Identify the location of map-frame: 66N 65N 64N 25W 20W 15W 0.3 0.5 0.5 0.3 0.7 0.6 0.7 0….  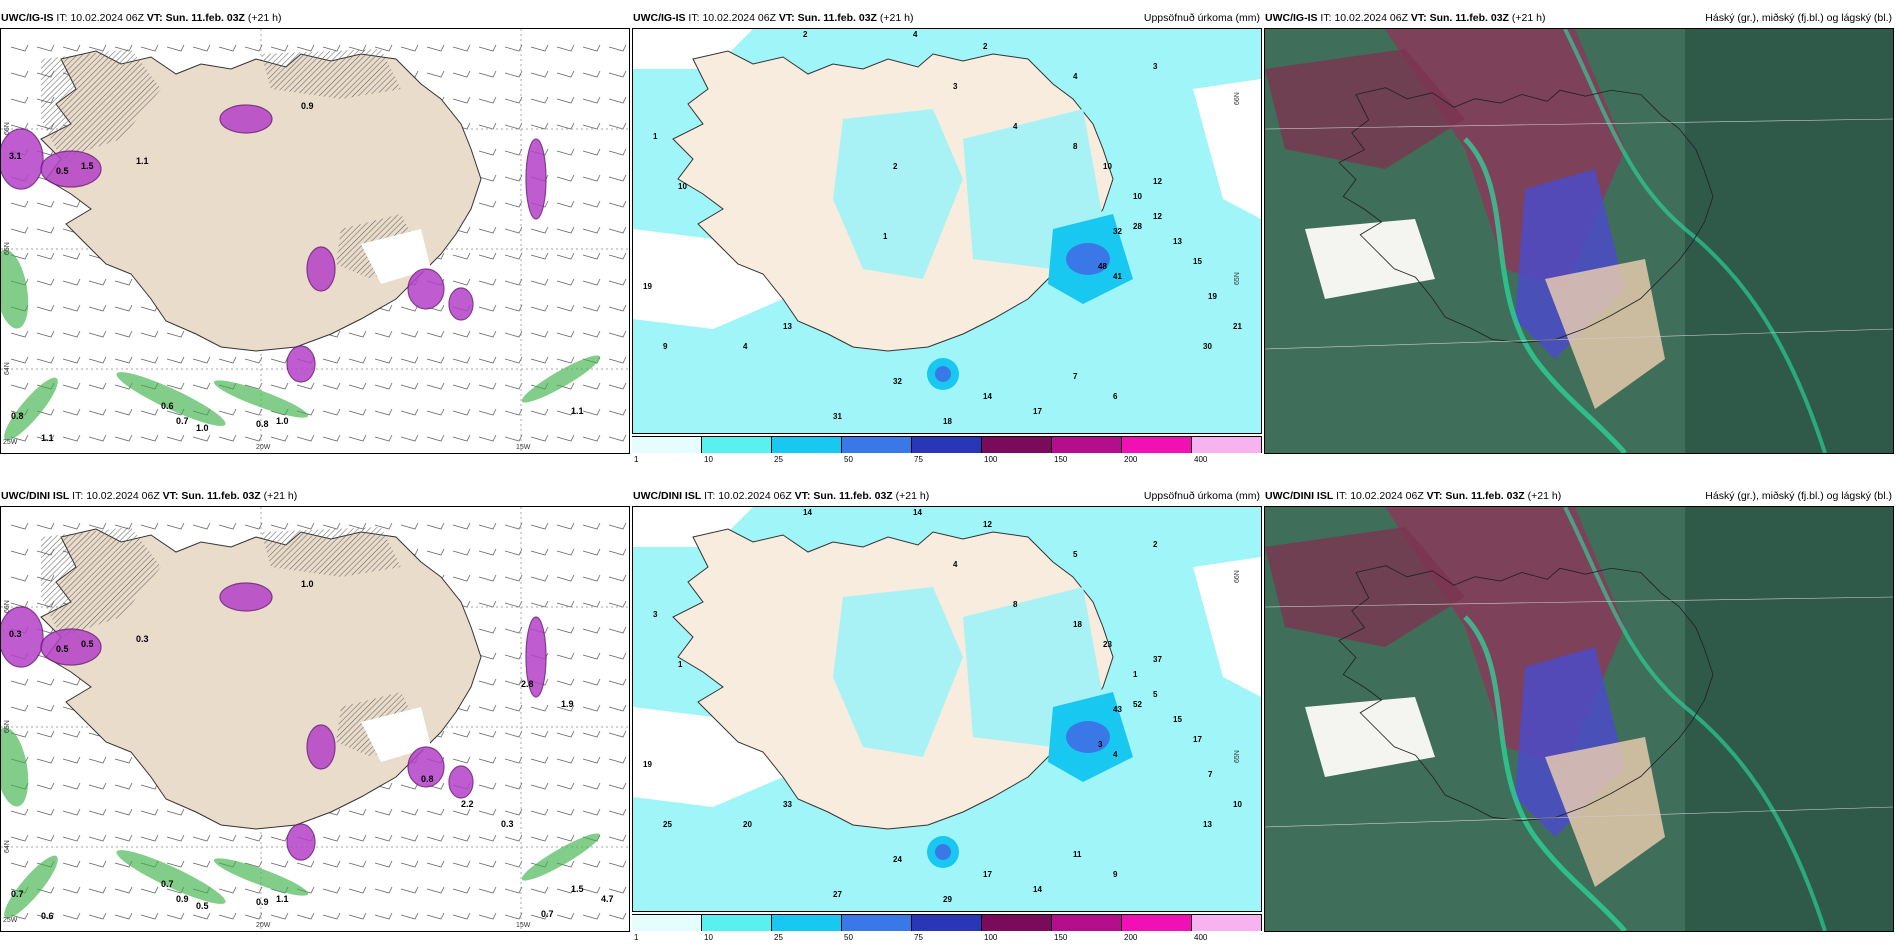
(315, 719).